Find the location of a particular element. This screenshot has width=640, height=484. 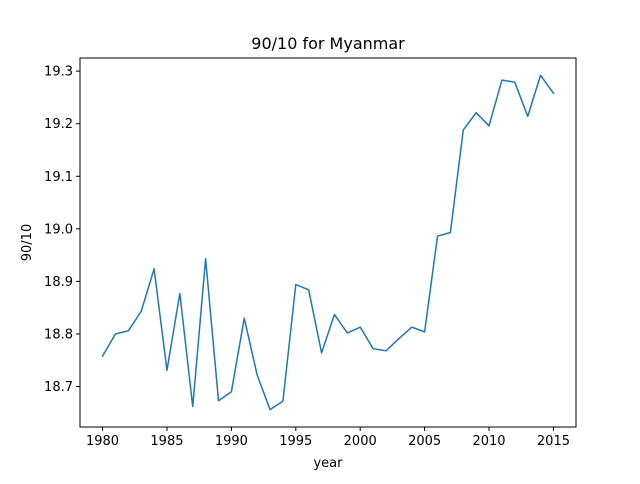

x-tick-label: 1990 is located at coordinates (231, 441).